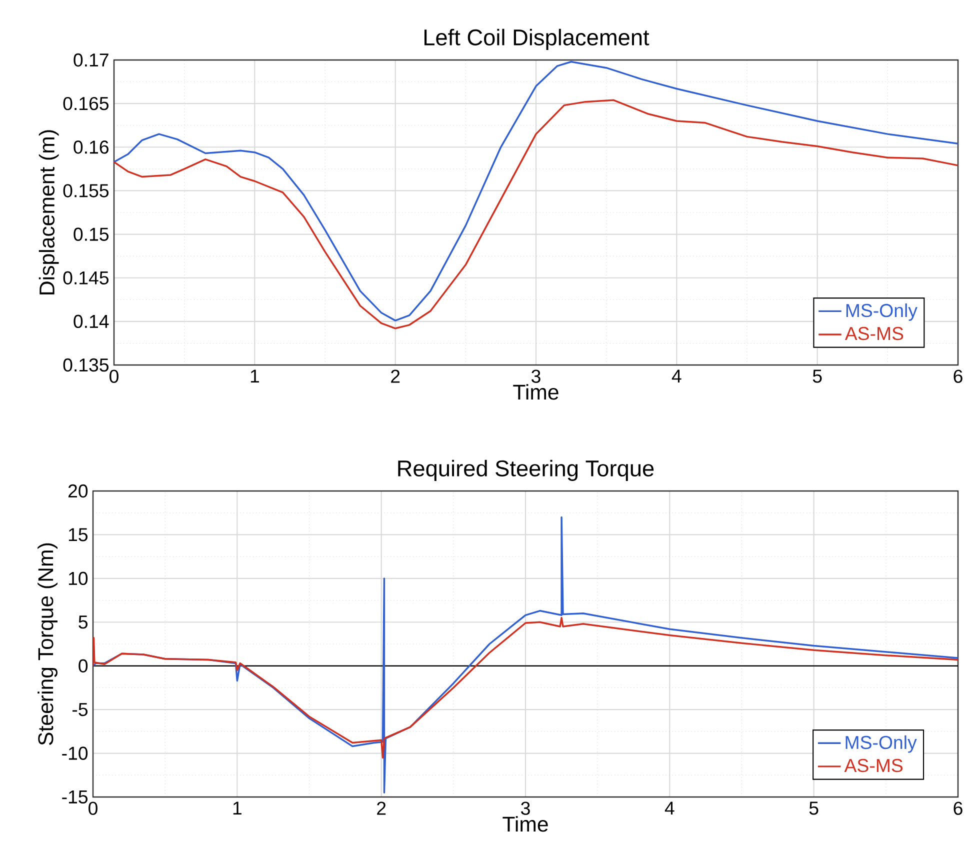 This screenshot has width=970, height=861. I want to click on chart-title: Required Steering Torque, so click(526, 470).